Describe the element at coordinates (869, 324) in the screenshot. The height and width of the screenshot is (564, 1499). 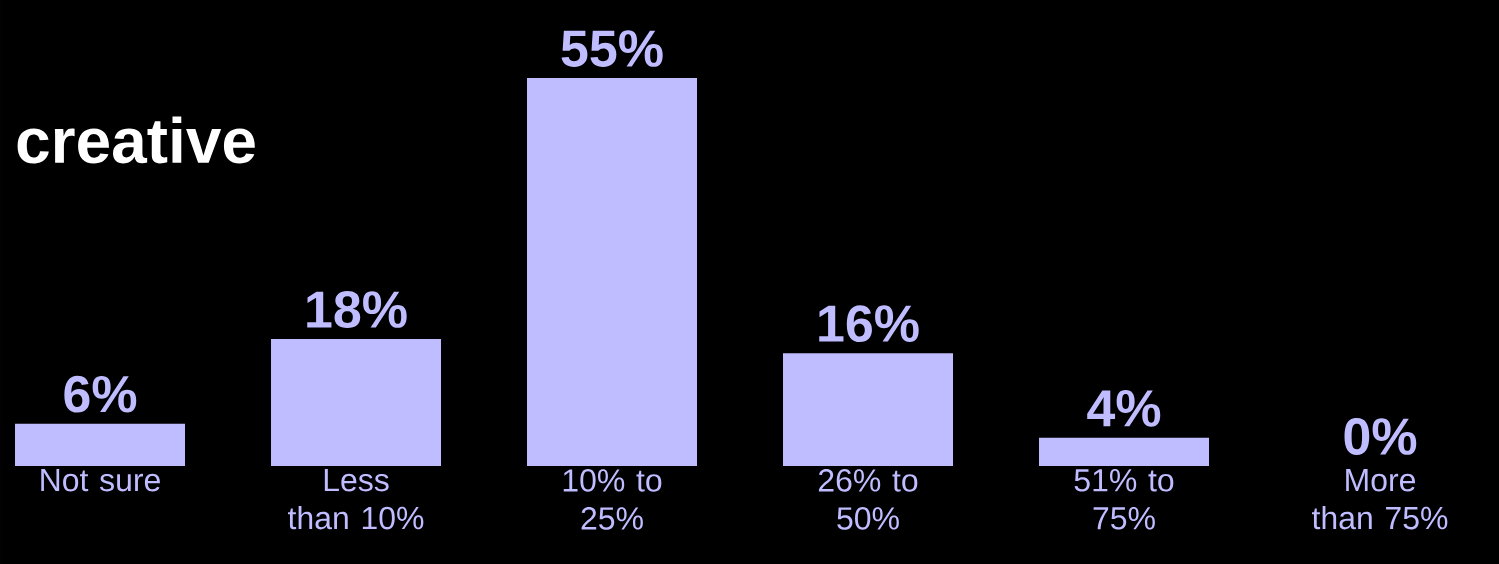
I see `data-label: 16%` at that location.